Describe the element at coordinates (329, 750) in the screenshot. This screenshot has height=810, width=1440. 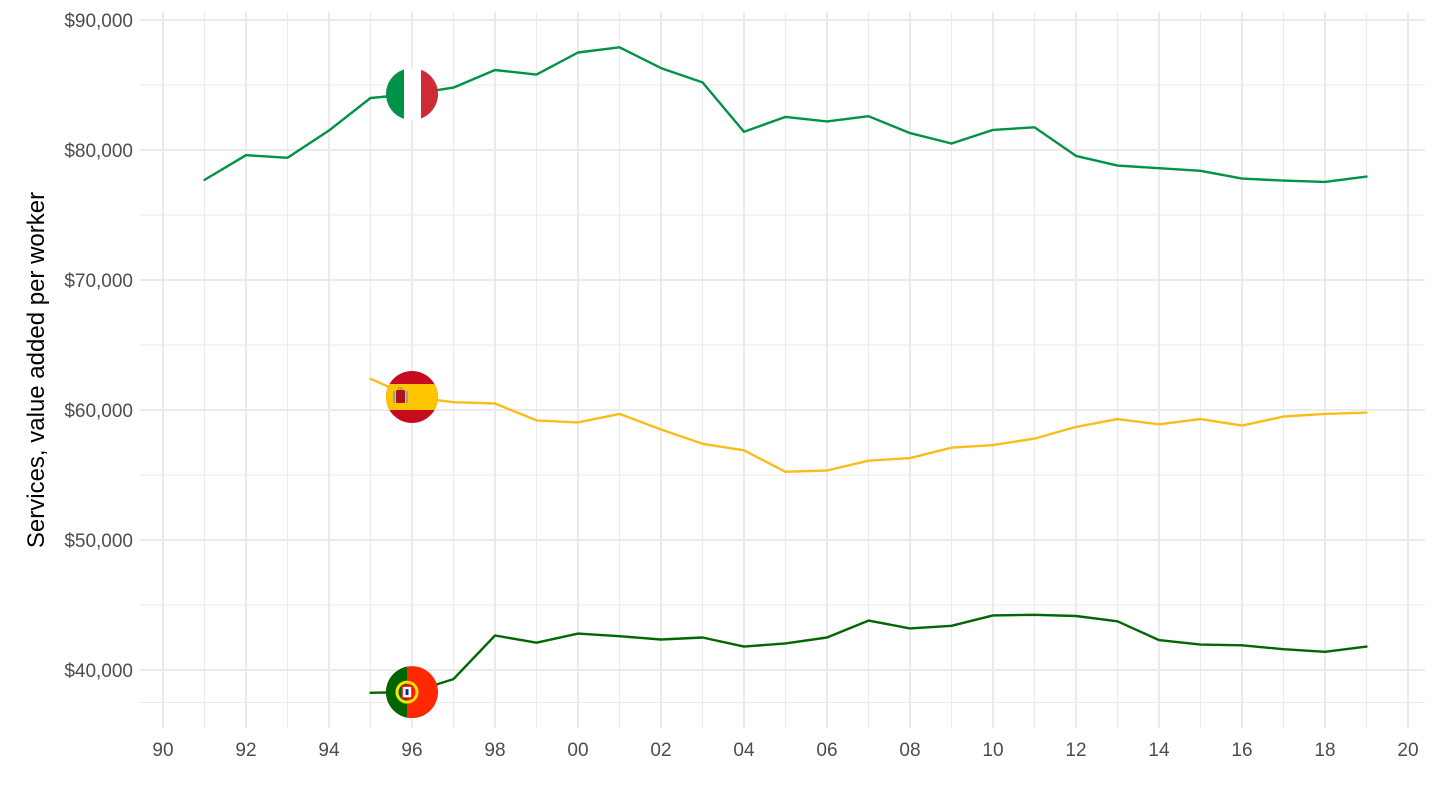
I see `x-tick-label: 94` at that location.